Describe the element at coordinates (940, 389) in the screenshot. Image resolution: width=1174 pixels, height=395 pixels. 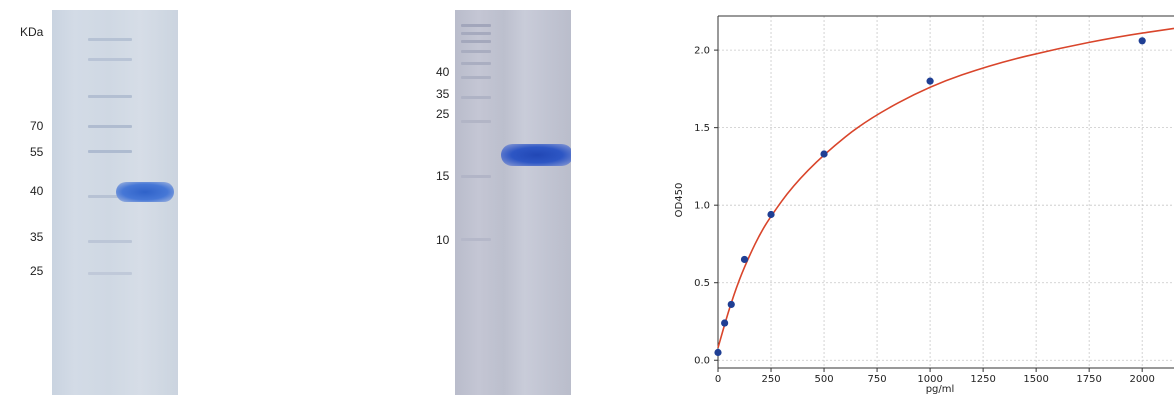
I see `x-axis-title: pg/ml` at that location.